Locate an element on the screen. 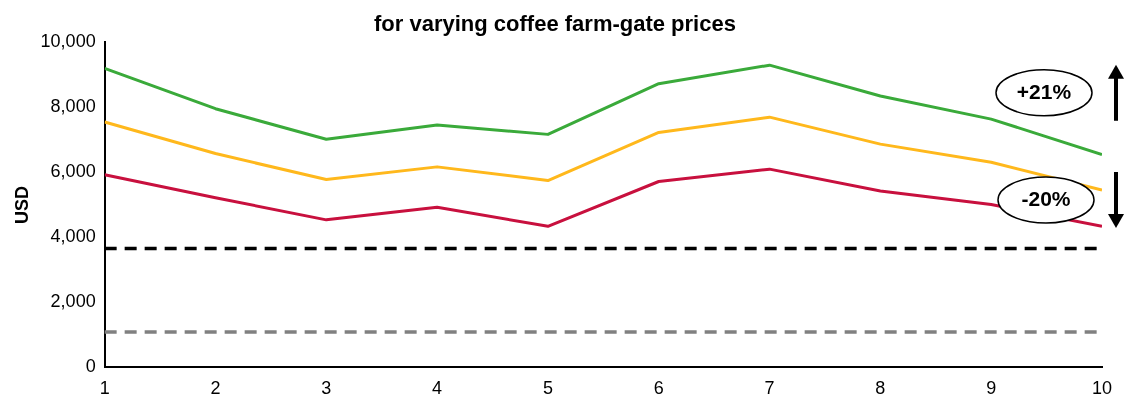 The width and height of the screenshot is (1138, 403). chart-title: for varying coffee farm-gate prices is located at coordinates (555, 24).